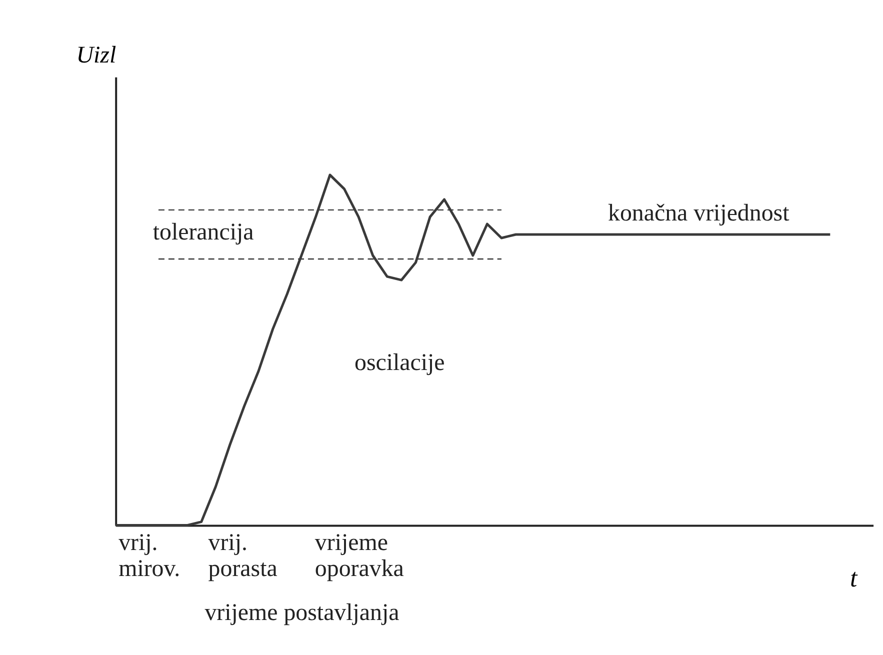 The image size is (883, 655). Describe the element at coordinates (699, 213) in the screenshot. I see `annotation: konačna vrijednost` at that location.